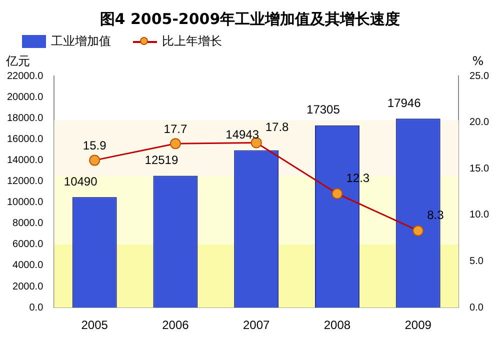  Describe the element at coordinates (161, 160) in the screenshot. I see `data-label: 12519` at that location.